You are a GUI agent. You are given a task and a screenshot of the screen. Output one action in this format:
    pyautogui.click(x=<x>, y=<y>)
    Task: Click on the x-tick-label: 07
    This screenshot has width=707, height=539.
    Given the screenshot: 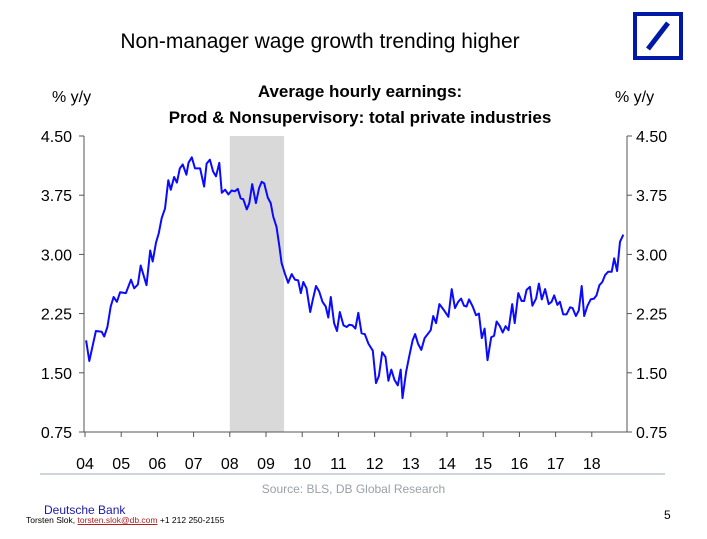 What is the action you would take?
    pyautogui.click(x=194, y=464)
    